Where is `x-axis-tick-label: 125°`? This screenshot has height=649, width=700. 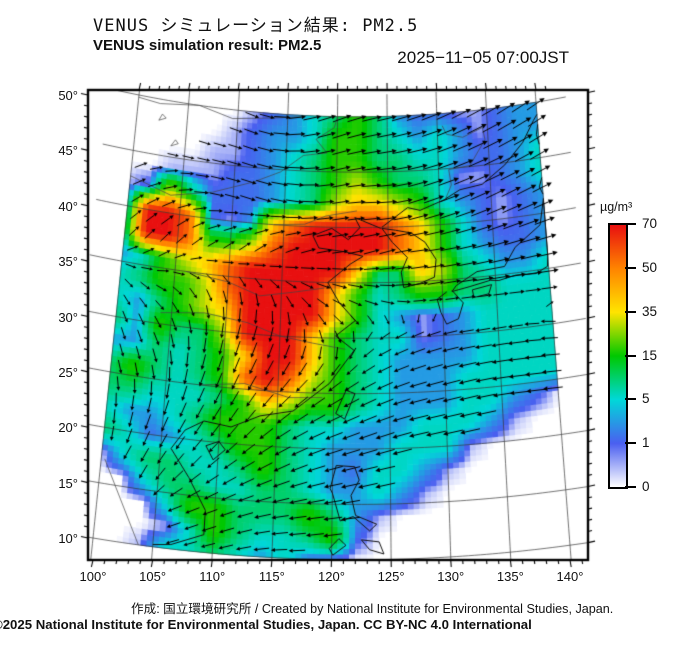
x-axis-tick-label: 125° is located at coordinates (391, 576).